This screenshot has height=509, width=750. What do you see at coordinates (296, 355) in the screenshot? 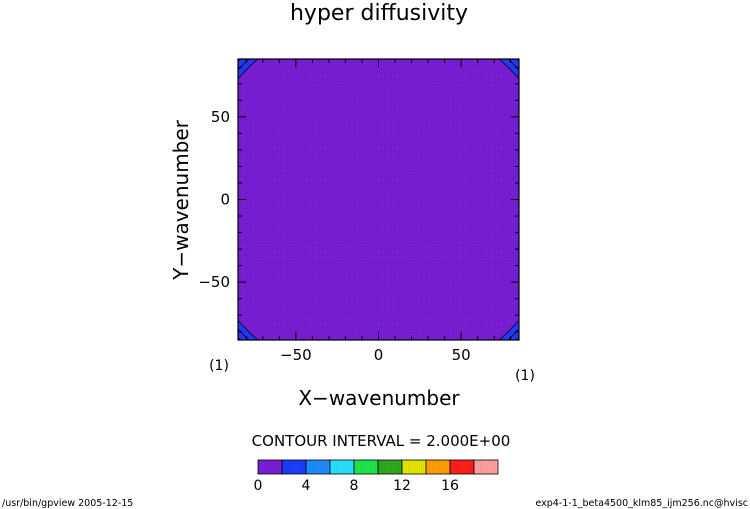
I see `x-tick-label: −50` at bounding box center [296, 355].